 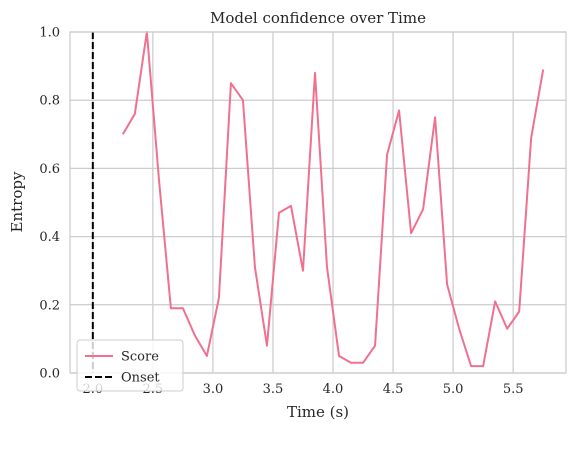 What do you see at coordinates (49, 204) in the screenshot?
I see `y-tick-labels: 0.0 0.2 0.4 0.6 0.8 1.0` at bounding box center [49, 204].